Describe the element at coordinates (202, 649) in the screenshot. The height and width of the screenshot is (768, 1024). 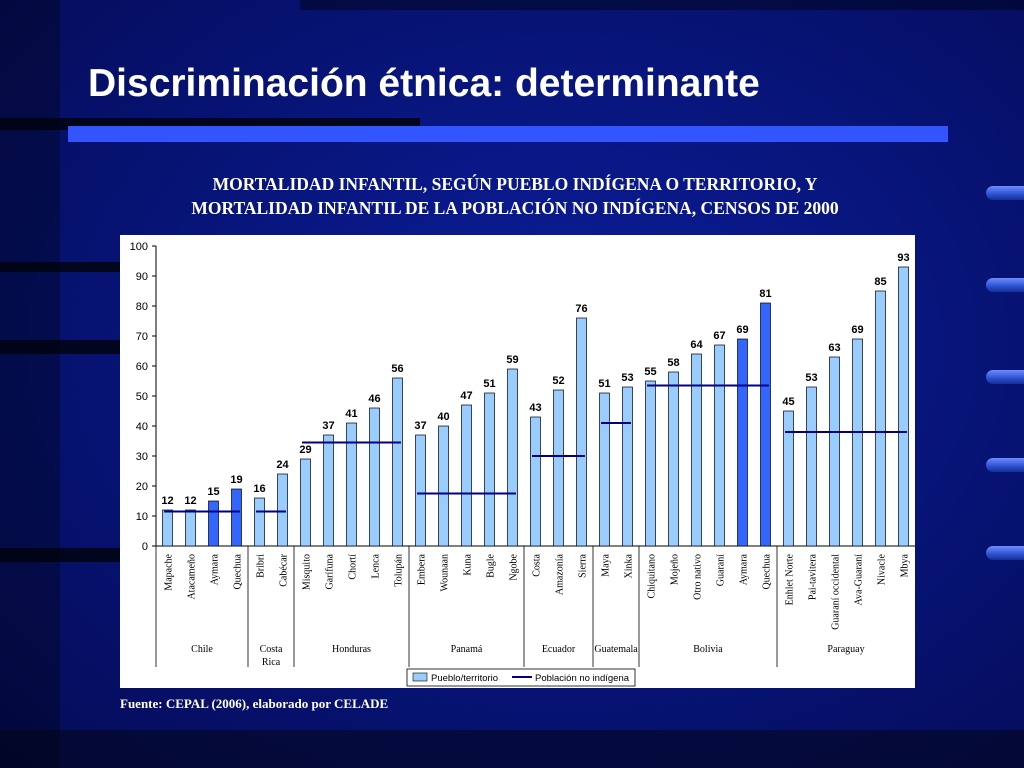
I see `group-label: Chile` at that location.